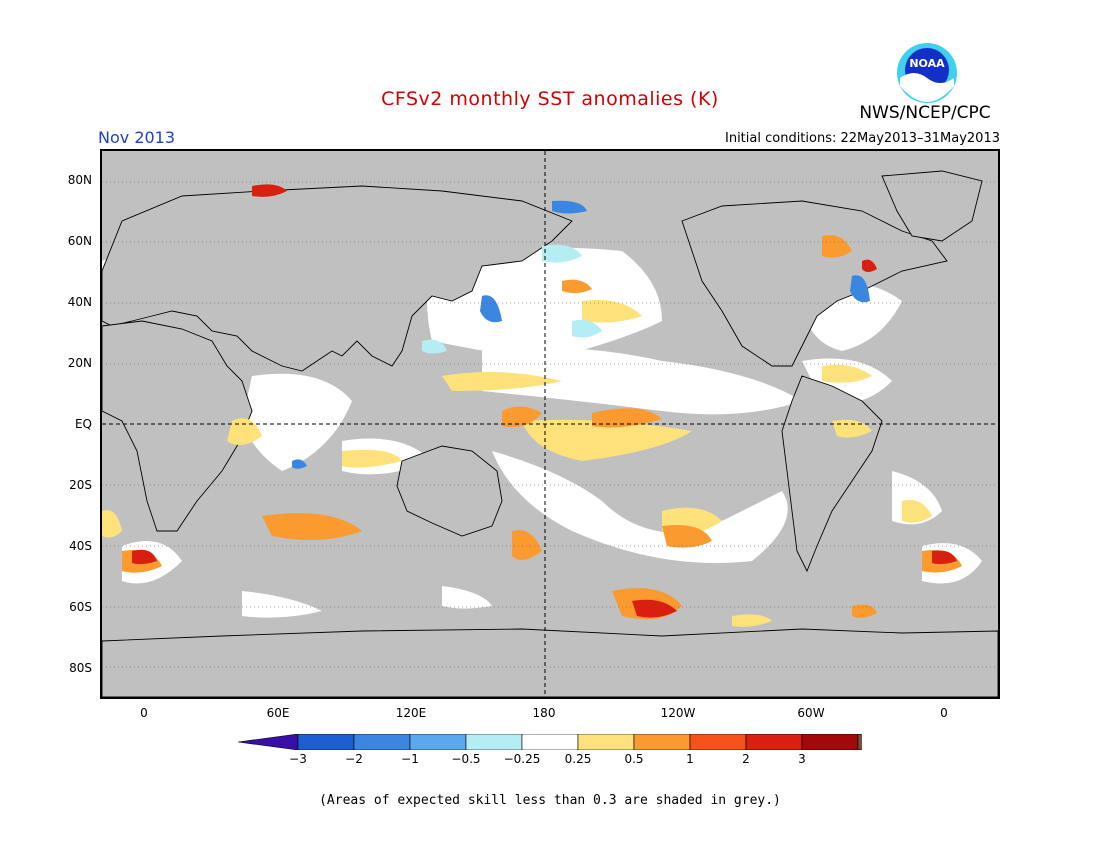 This screenshot has height=850, width=1100. What do you see at coordinates (449, 491) in the screenshot?
I see `australia-land` at bounding box center [449, 491].